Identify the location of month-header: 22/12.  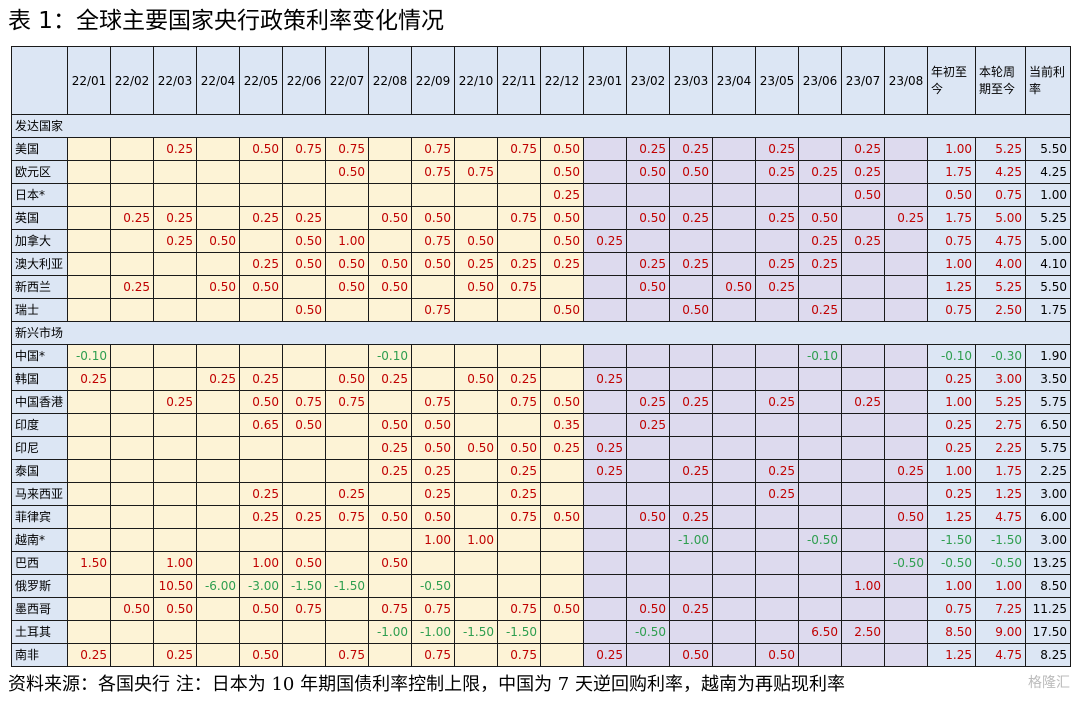
(562, 80).